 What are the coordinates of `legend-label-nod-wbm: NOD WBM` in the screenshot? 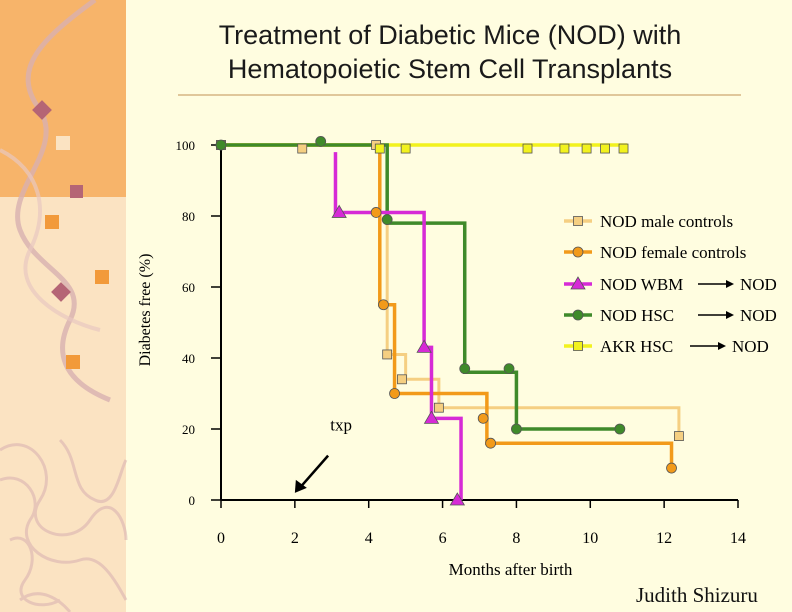 It's located at (641, 284).